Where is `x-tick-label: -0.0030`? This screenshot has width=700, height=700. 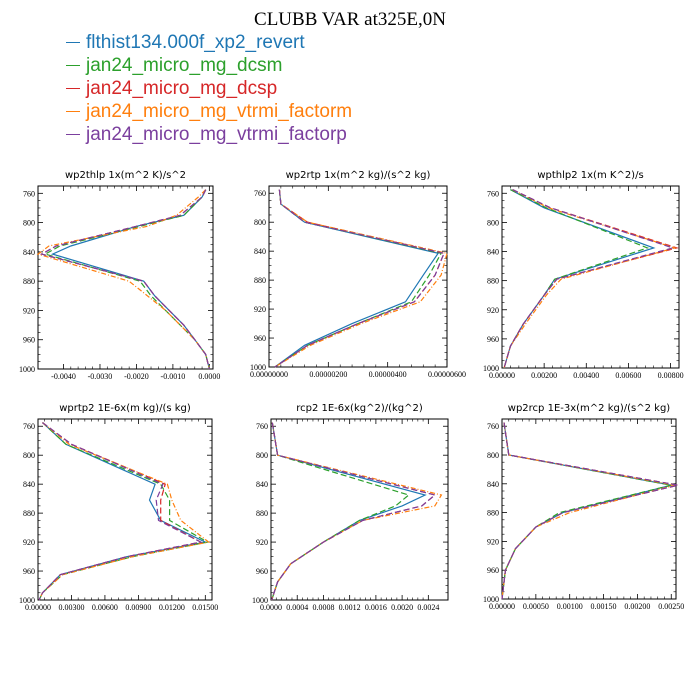 x-tick-label: -0.0030 is located at coordinates (100, 376).